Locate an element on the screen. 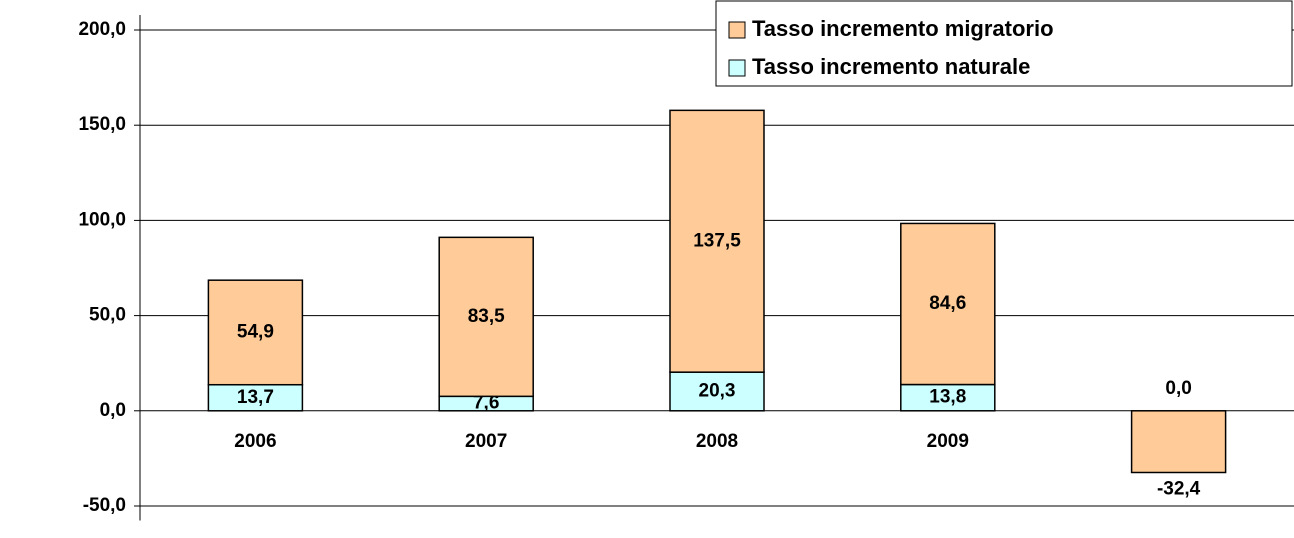 The width and height of the screenshot is (1294, 538). x-tick-label: 2006 is located at coordinates (255, 441).